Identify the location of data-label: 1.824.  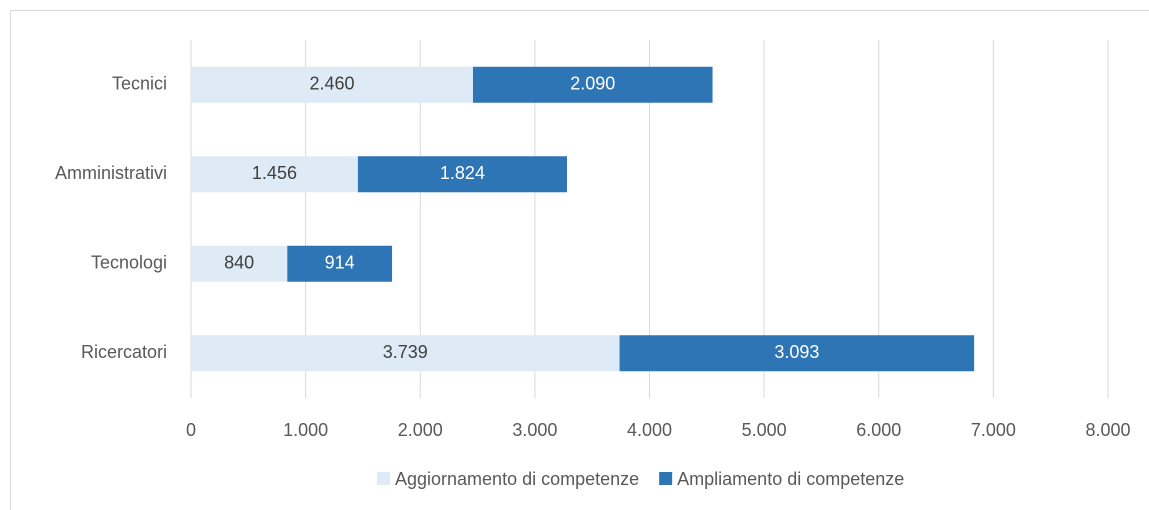
(462, 173).